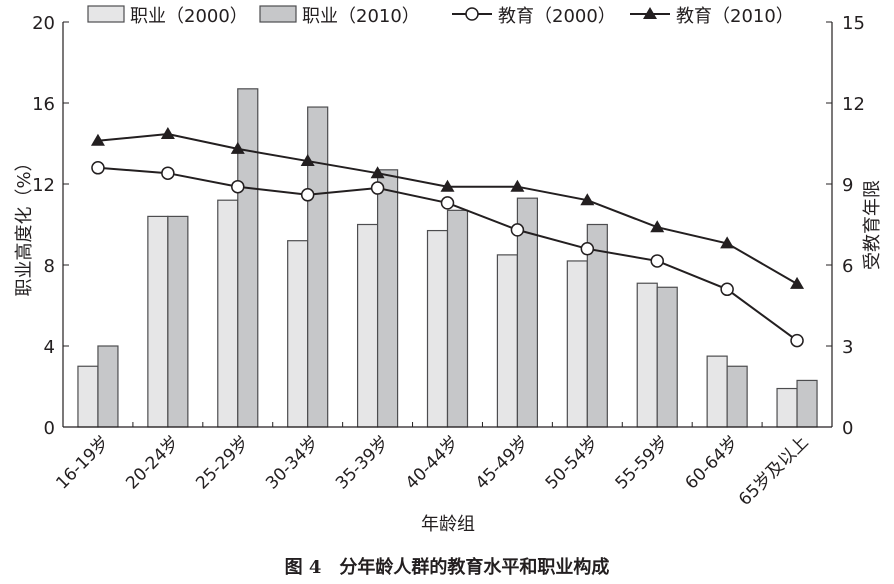 The width and height of the screenshot is (894, 584). I want to click on y2-tick-label: 9, so click(847, 185).